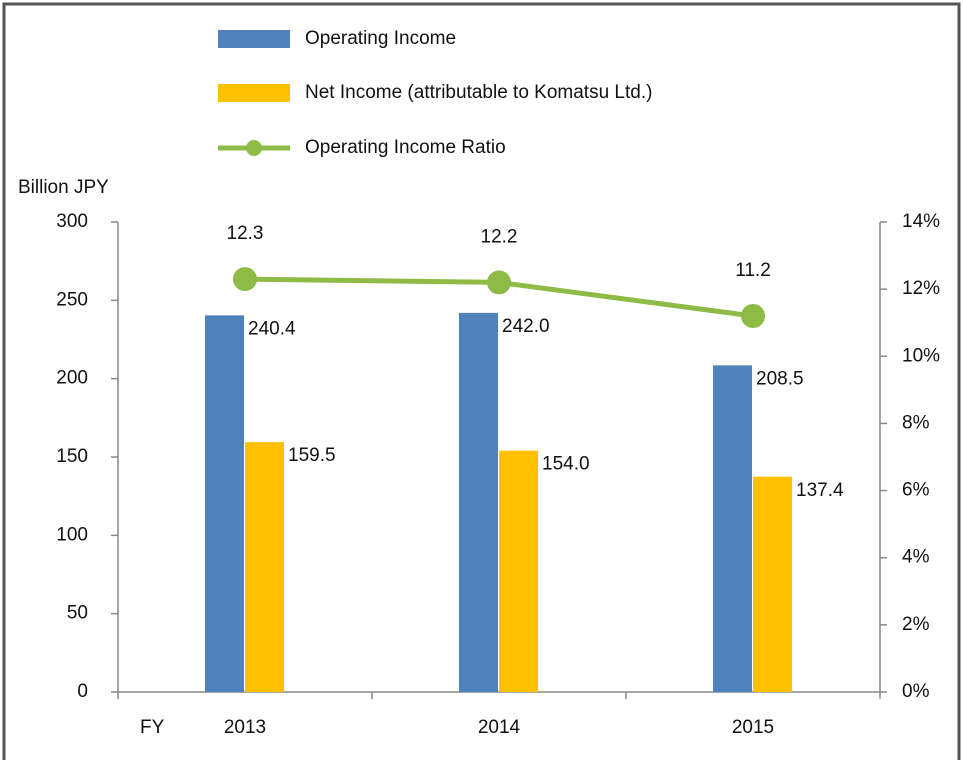 The height and width of the screenshot is (760, 963). What do you see at coordinates (780, 378) in the screenshot?
I see `value-label: 208.5` at bounding box center [780, 378].